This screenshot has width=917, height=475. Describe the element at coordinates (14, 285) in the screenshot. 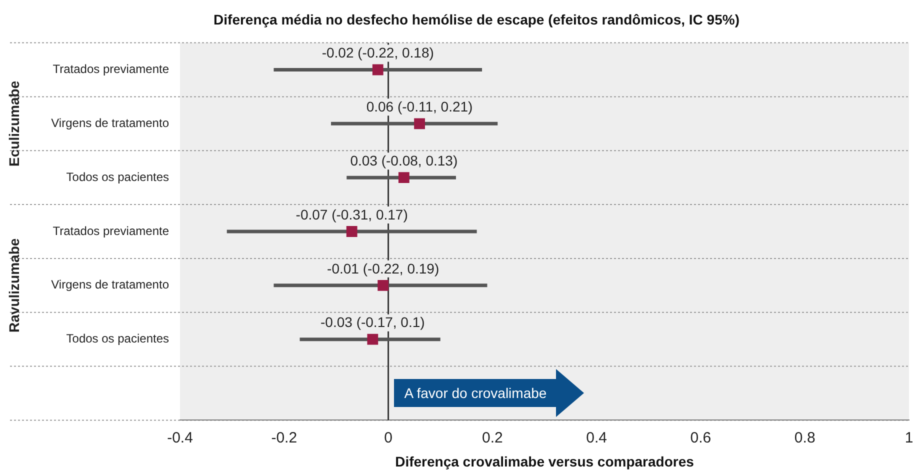

I see `text: Ravulizumabe` at that location.